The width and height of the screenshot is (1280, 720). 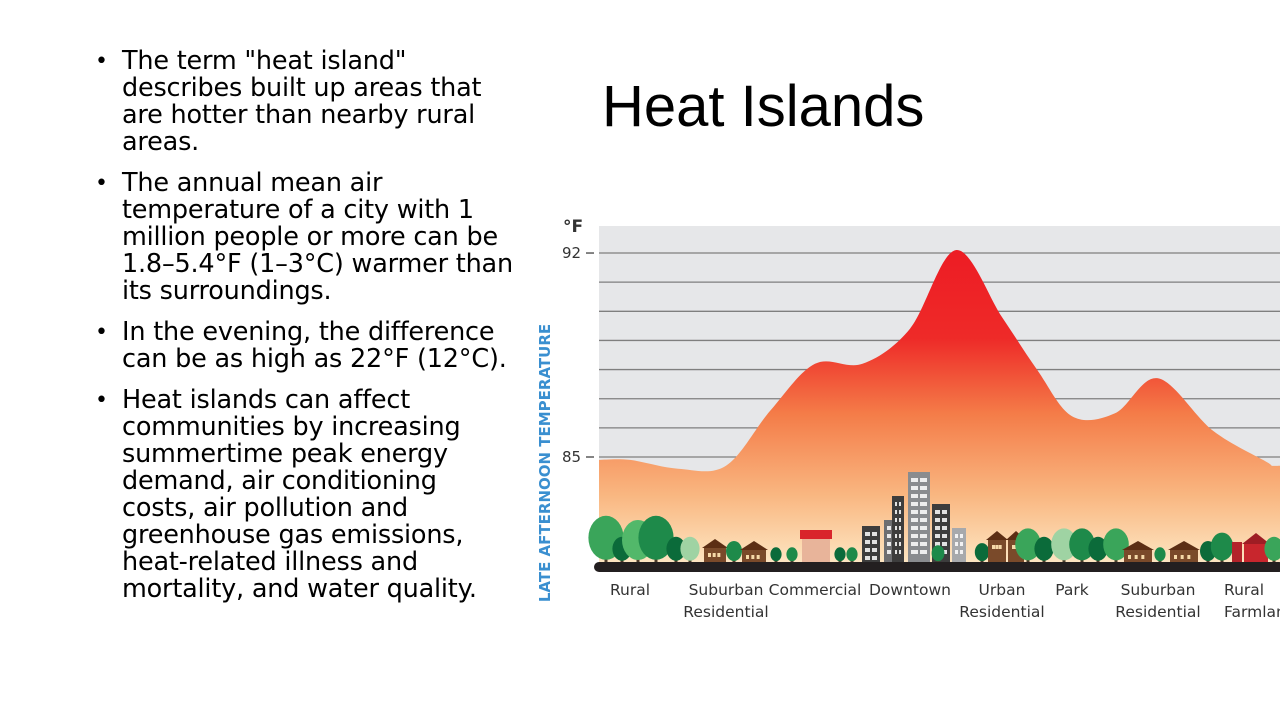 What do you see at coordinates (763, 106) in the screenshot?
I see `slide-title: Heat Islands` at bounding box center [763, 106].